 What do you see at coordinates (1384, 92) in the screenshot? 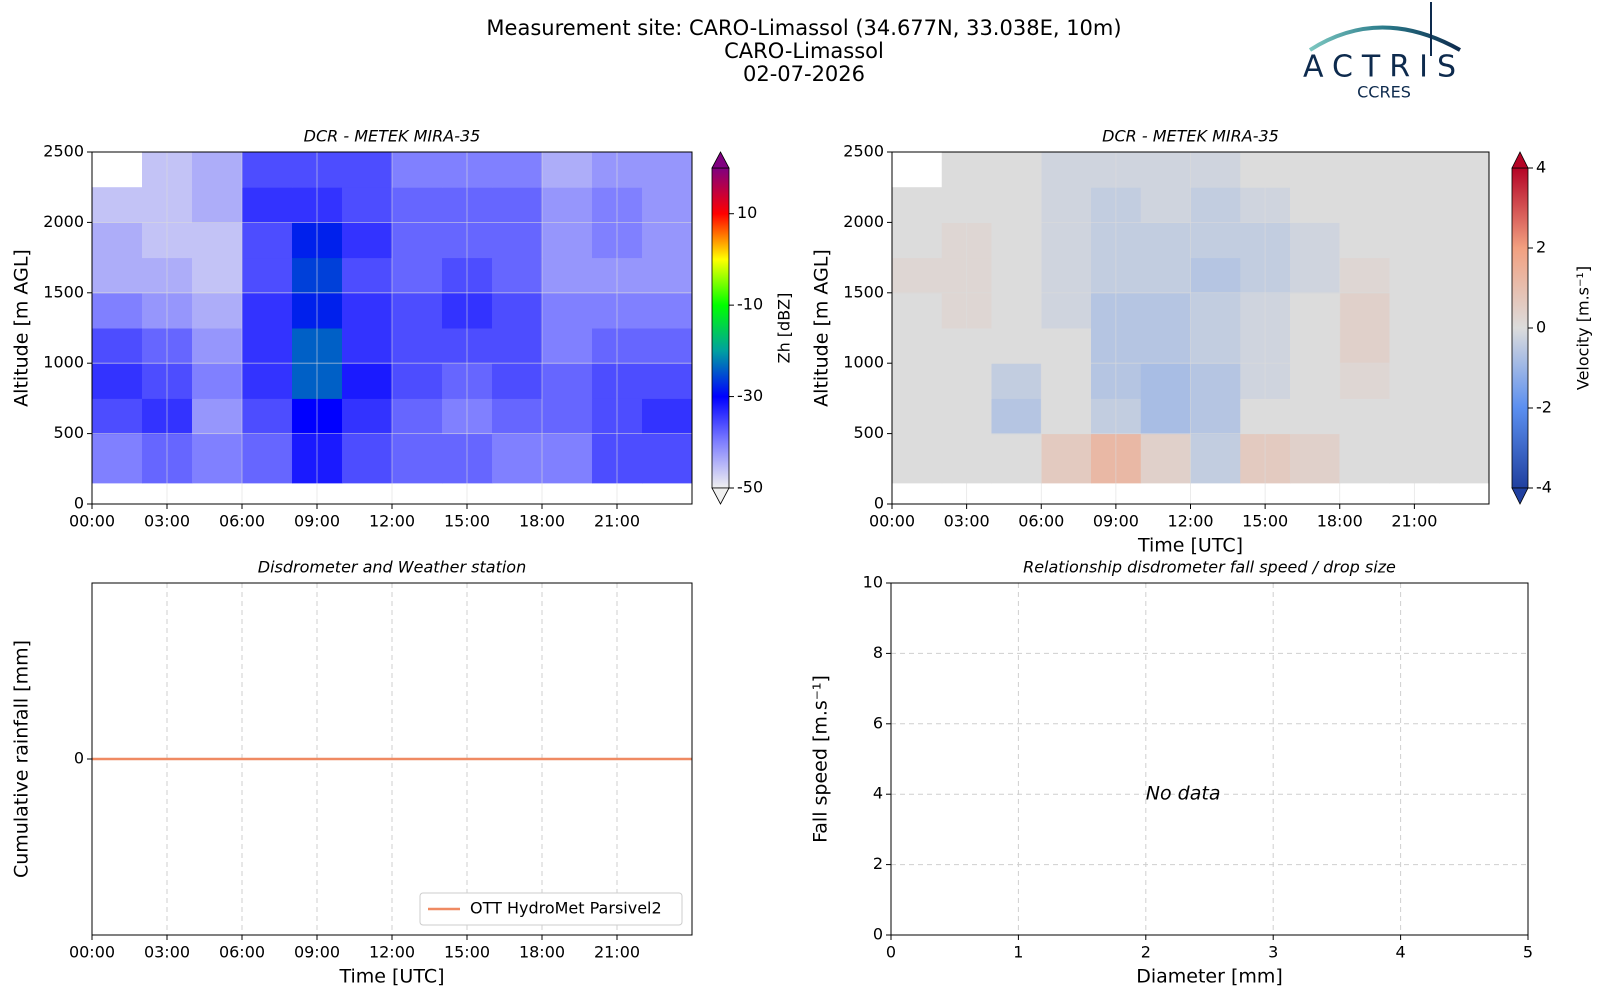
I see `logo-sub: CCRES` at bounding box center [1384, 92].